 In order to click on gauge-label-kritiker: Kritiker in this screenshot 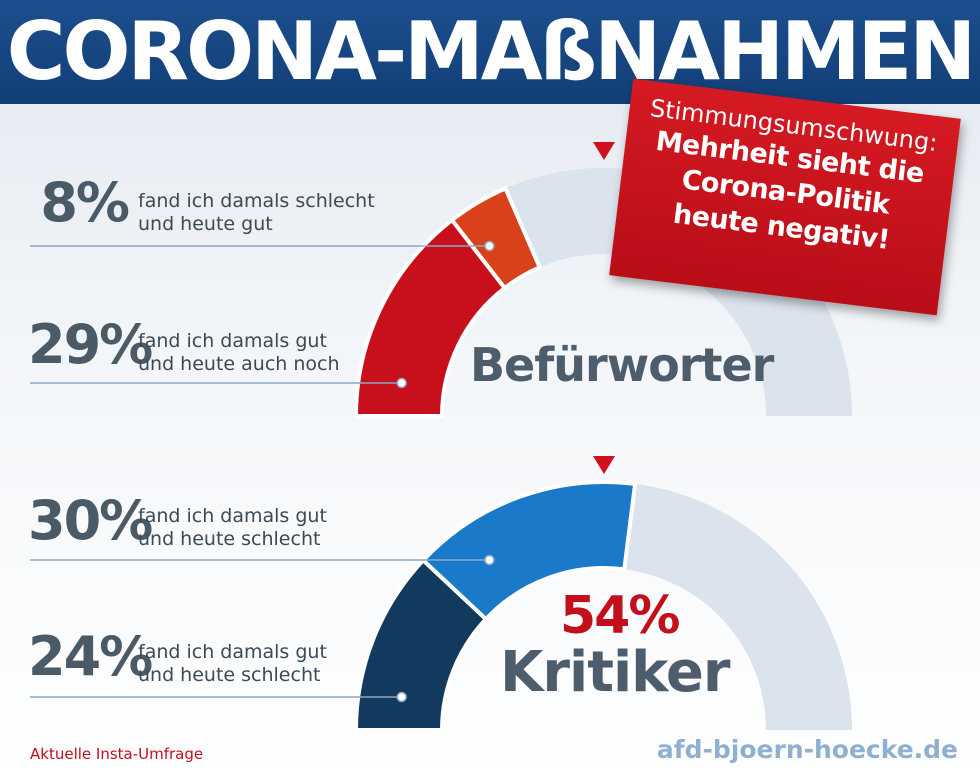, I will do `click(615, 672)`.